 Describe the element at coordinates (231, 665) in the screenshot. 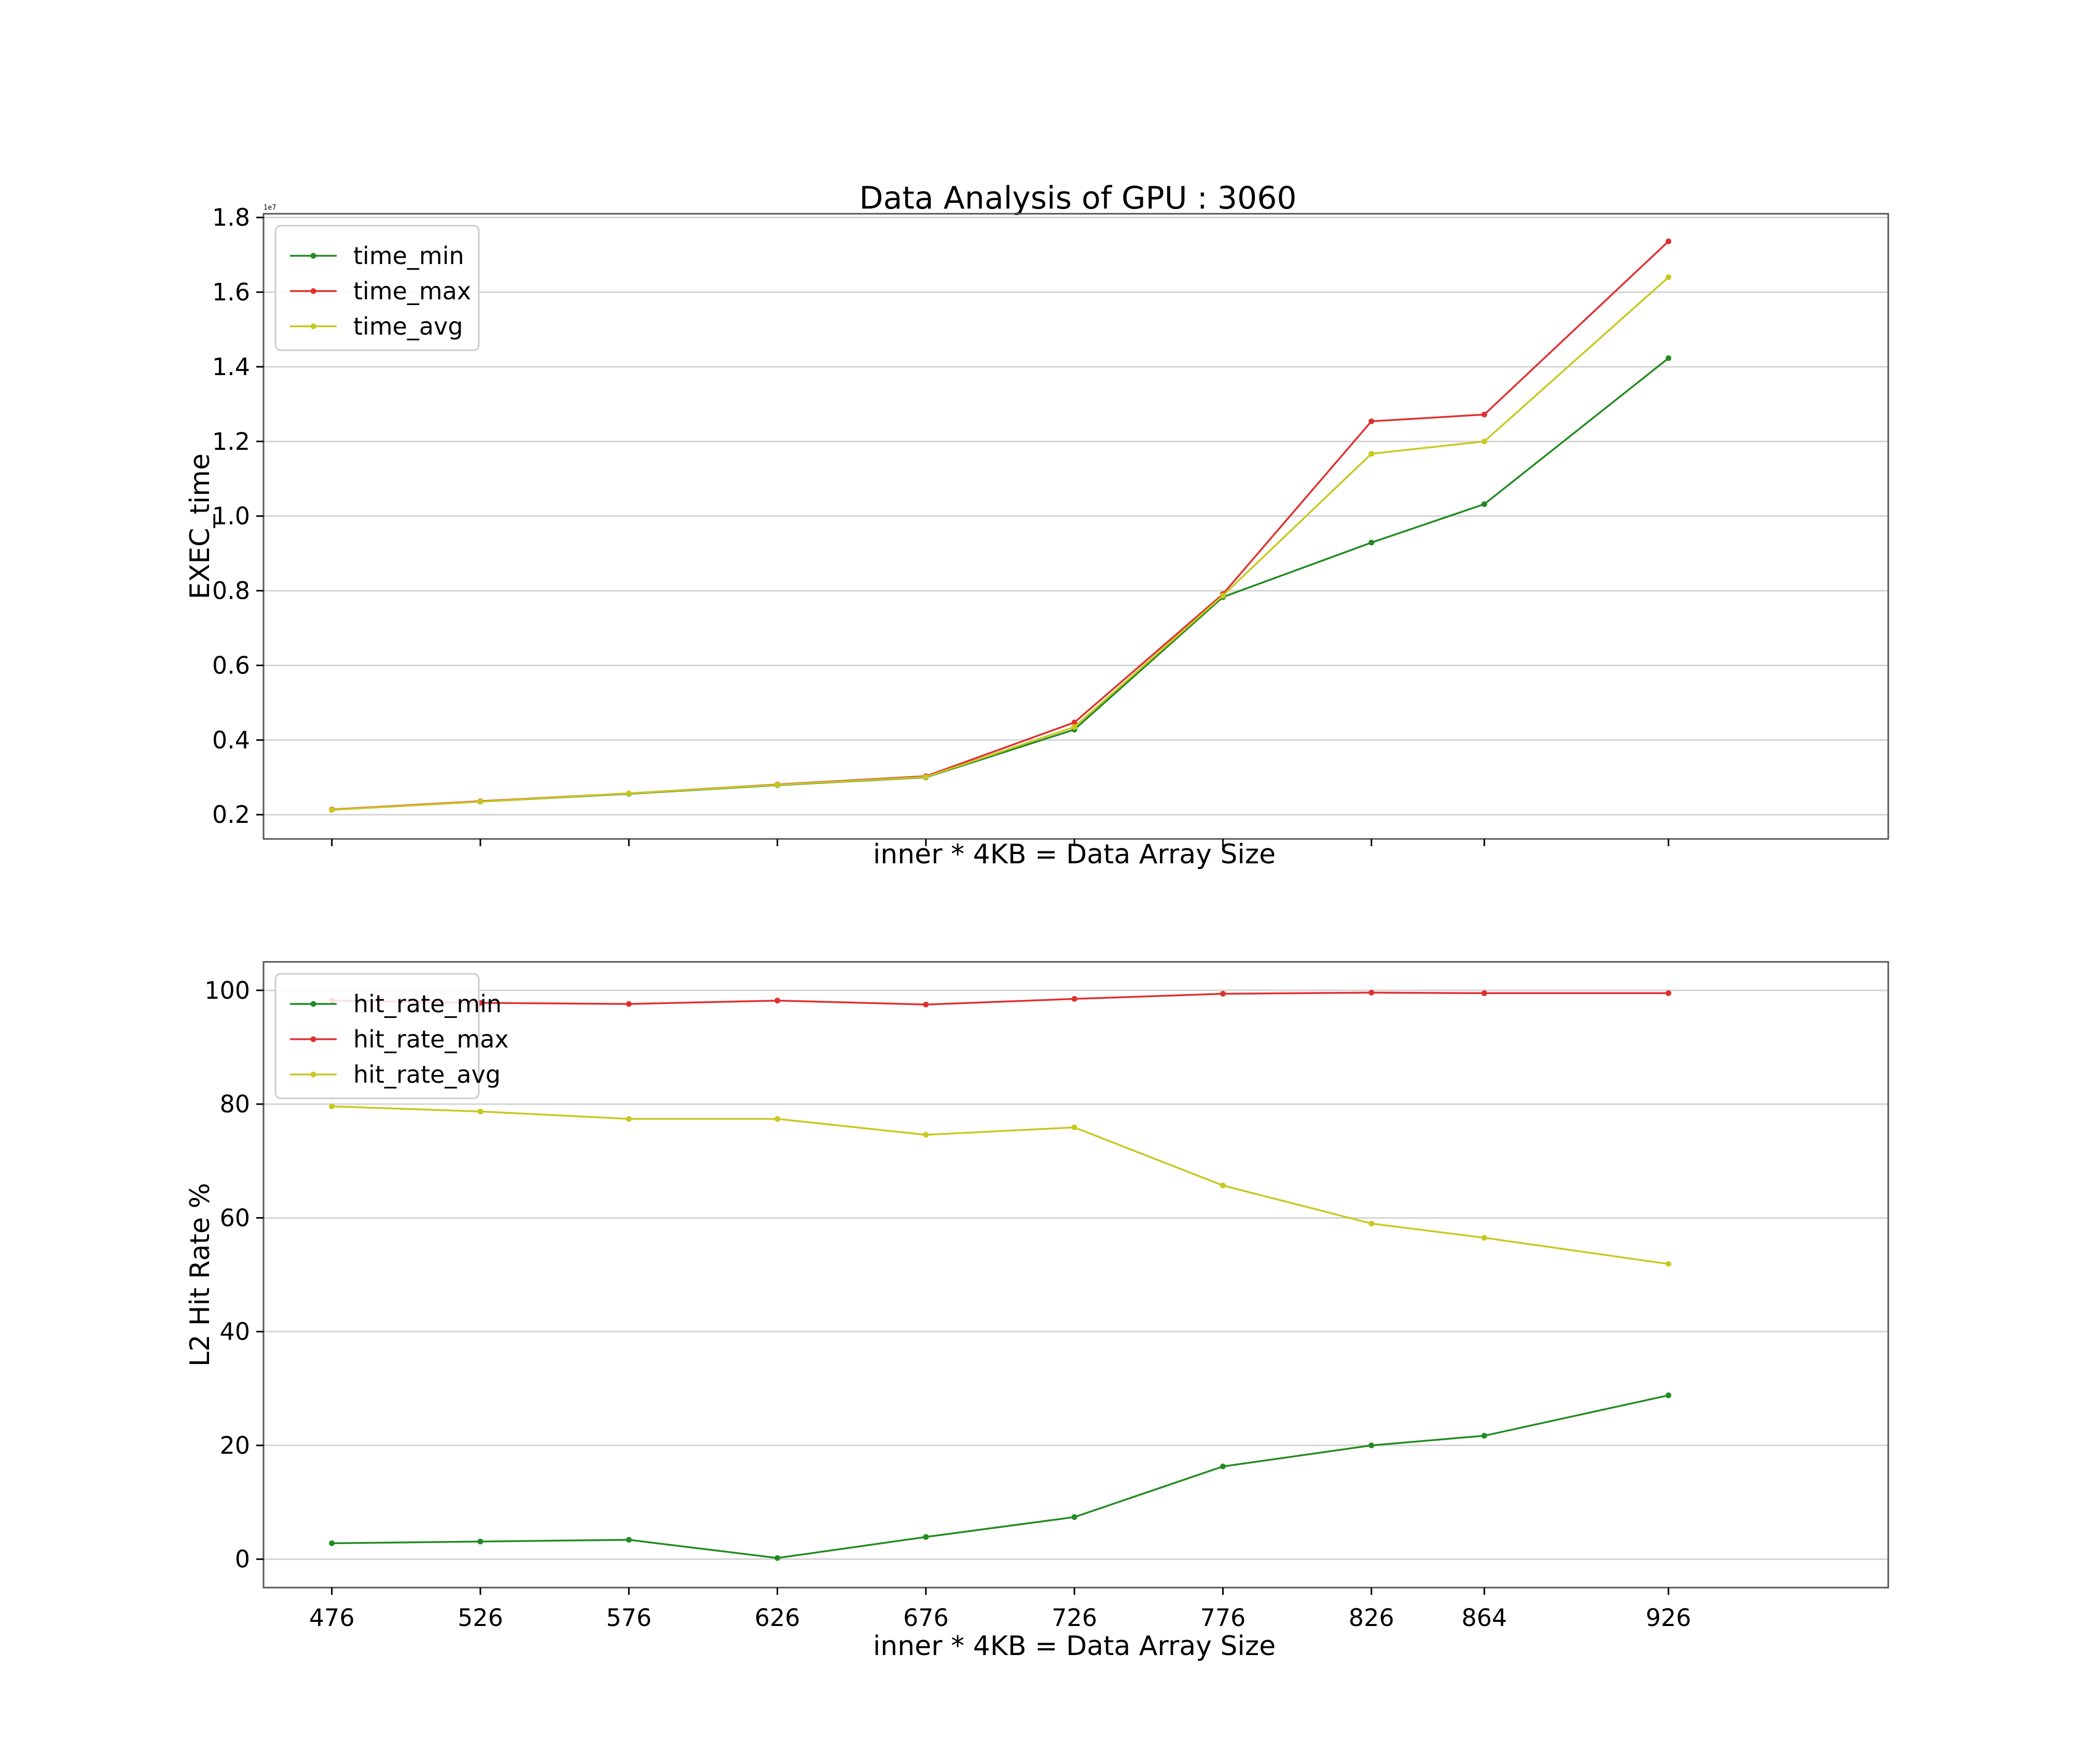

I see `y-tick-label-0-6: 0.6` at that location.